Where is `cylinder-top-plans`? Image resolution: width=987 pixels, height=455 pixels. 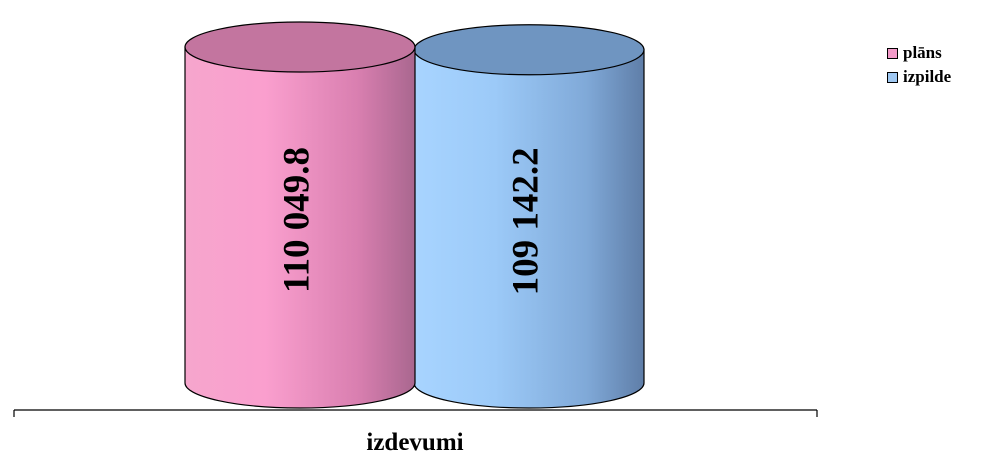 cylinder-top-plans is located at coordinates (300, 47).